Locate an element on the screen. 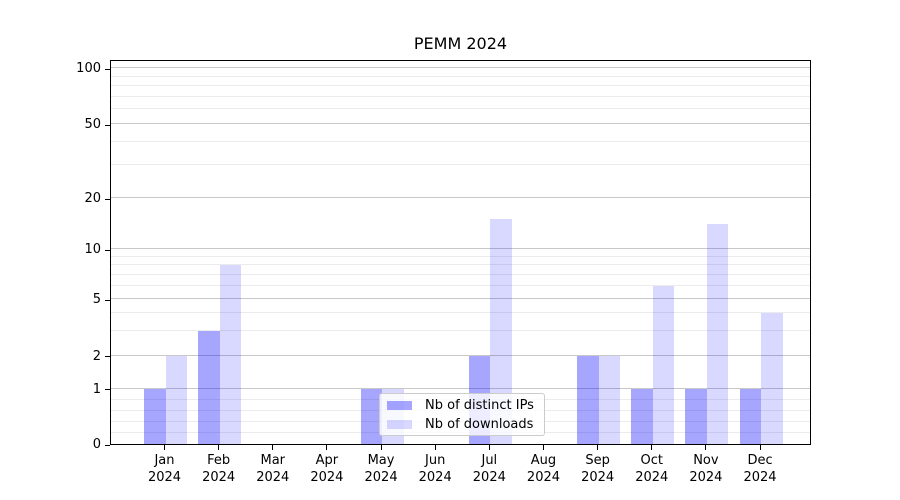 This screenshot has width=900, height=500. bar-downloads-jan is located at coordinates (176, 399).